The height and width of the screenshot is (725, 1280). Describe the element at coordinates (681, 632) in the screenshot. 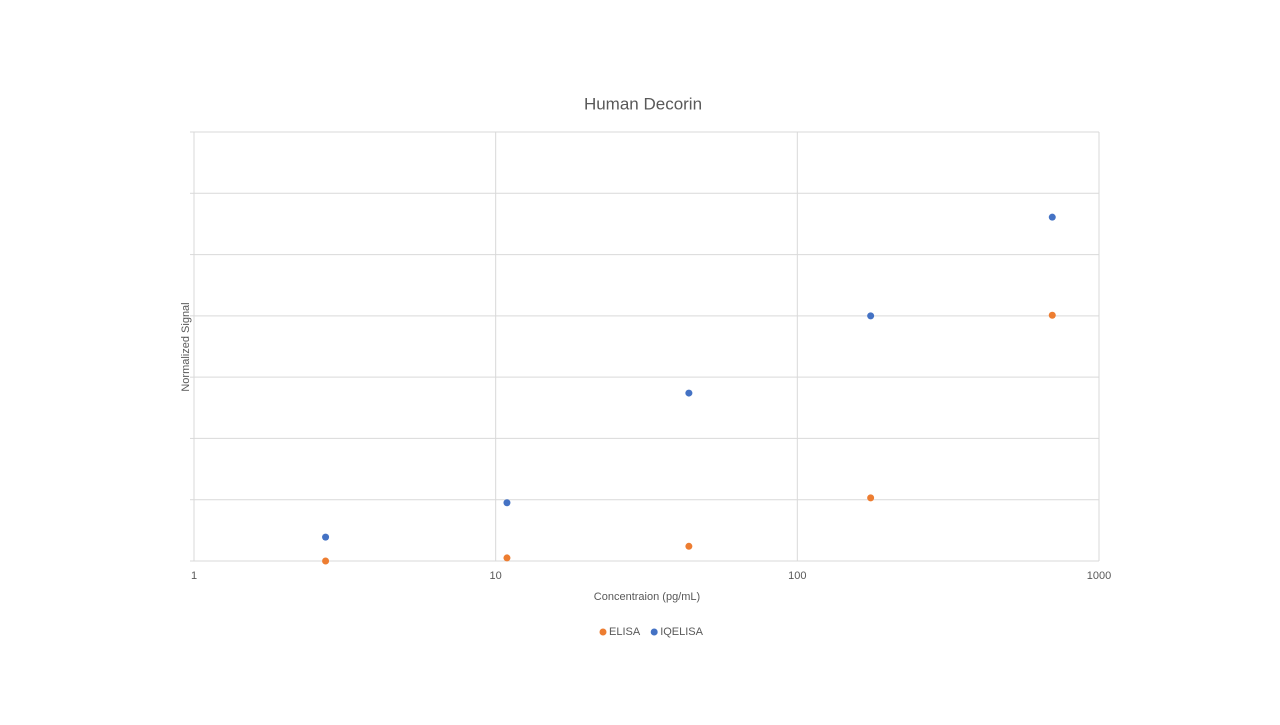

I see `legend-label: IQELISA` at that location.